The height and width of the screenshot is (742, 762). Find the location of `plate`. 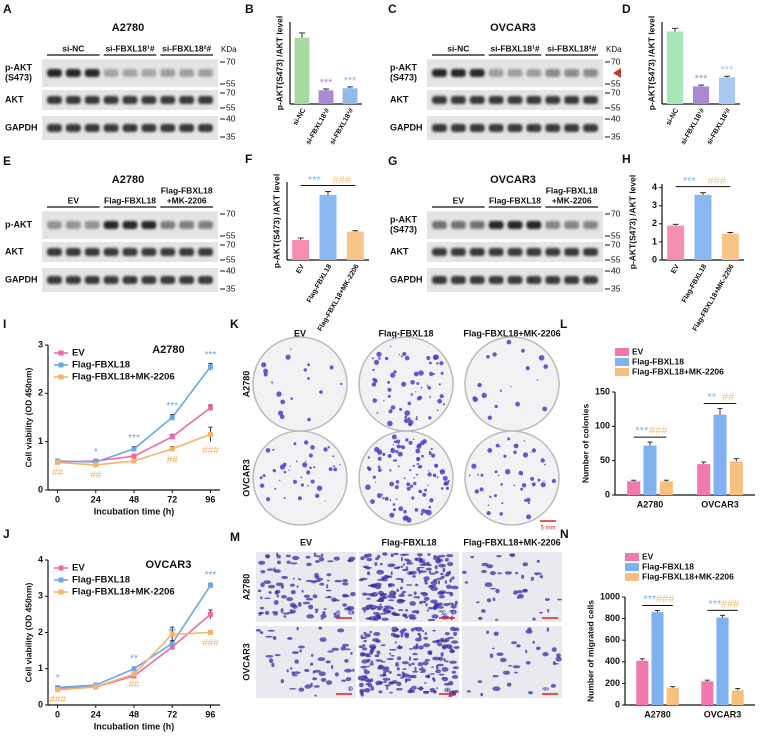

plate is located at coordinates (300, 478).